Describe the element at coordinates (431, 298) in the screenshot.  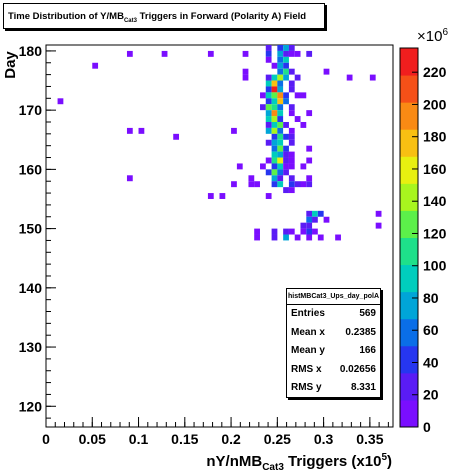
I see `z-tick-label: 80` at that location.